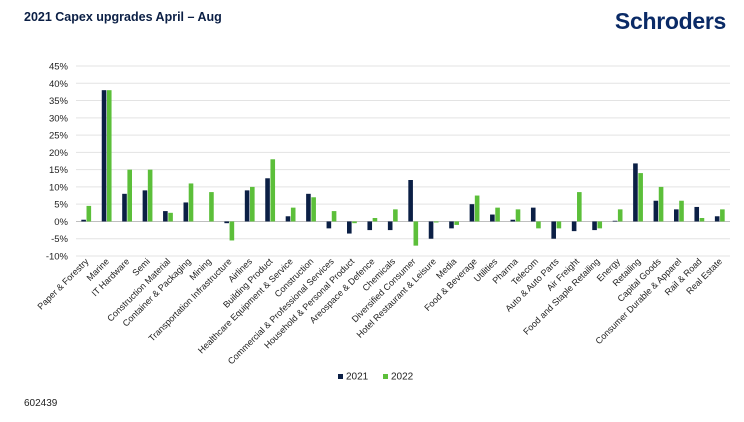 The image size is (744, 422). What do you see at coordinates (57, 257) in the screenshot?
I see `y-tick-label: -10%` at bounding box center [57, 257].